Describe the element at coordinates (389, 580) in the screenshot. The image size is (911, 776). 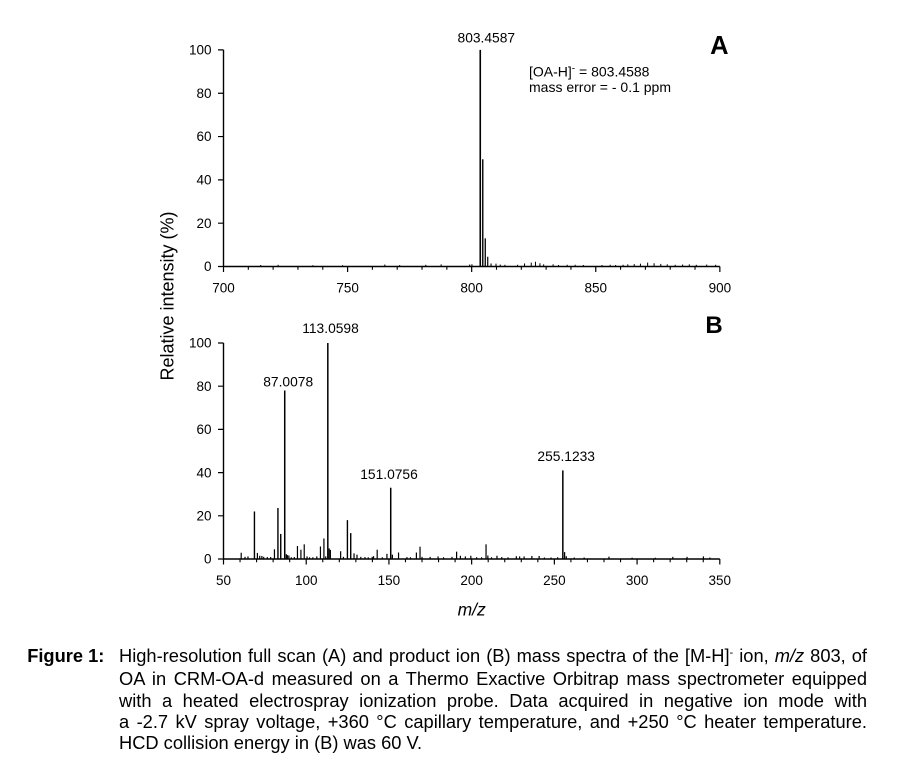
I see `svg-text: 150` at that location.